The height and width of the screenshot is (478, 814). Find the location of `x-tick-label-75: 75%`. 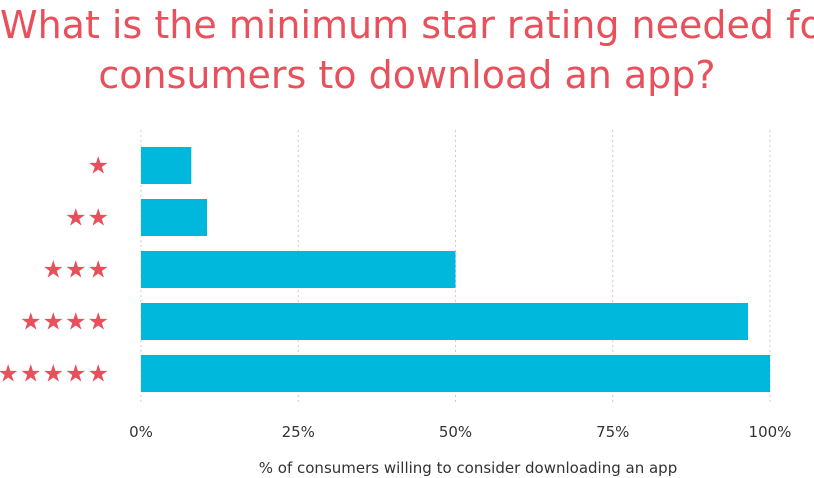

x-tick-label-75: 75% is located at coordinates (612, 432).